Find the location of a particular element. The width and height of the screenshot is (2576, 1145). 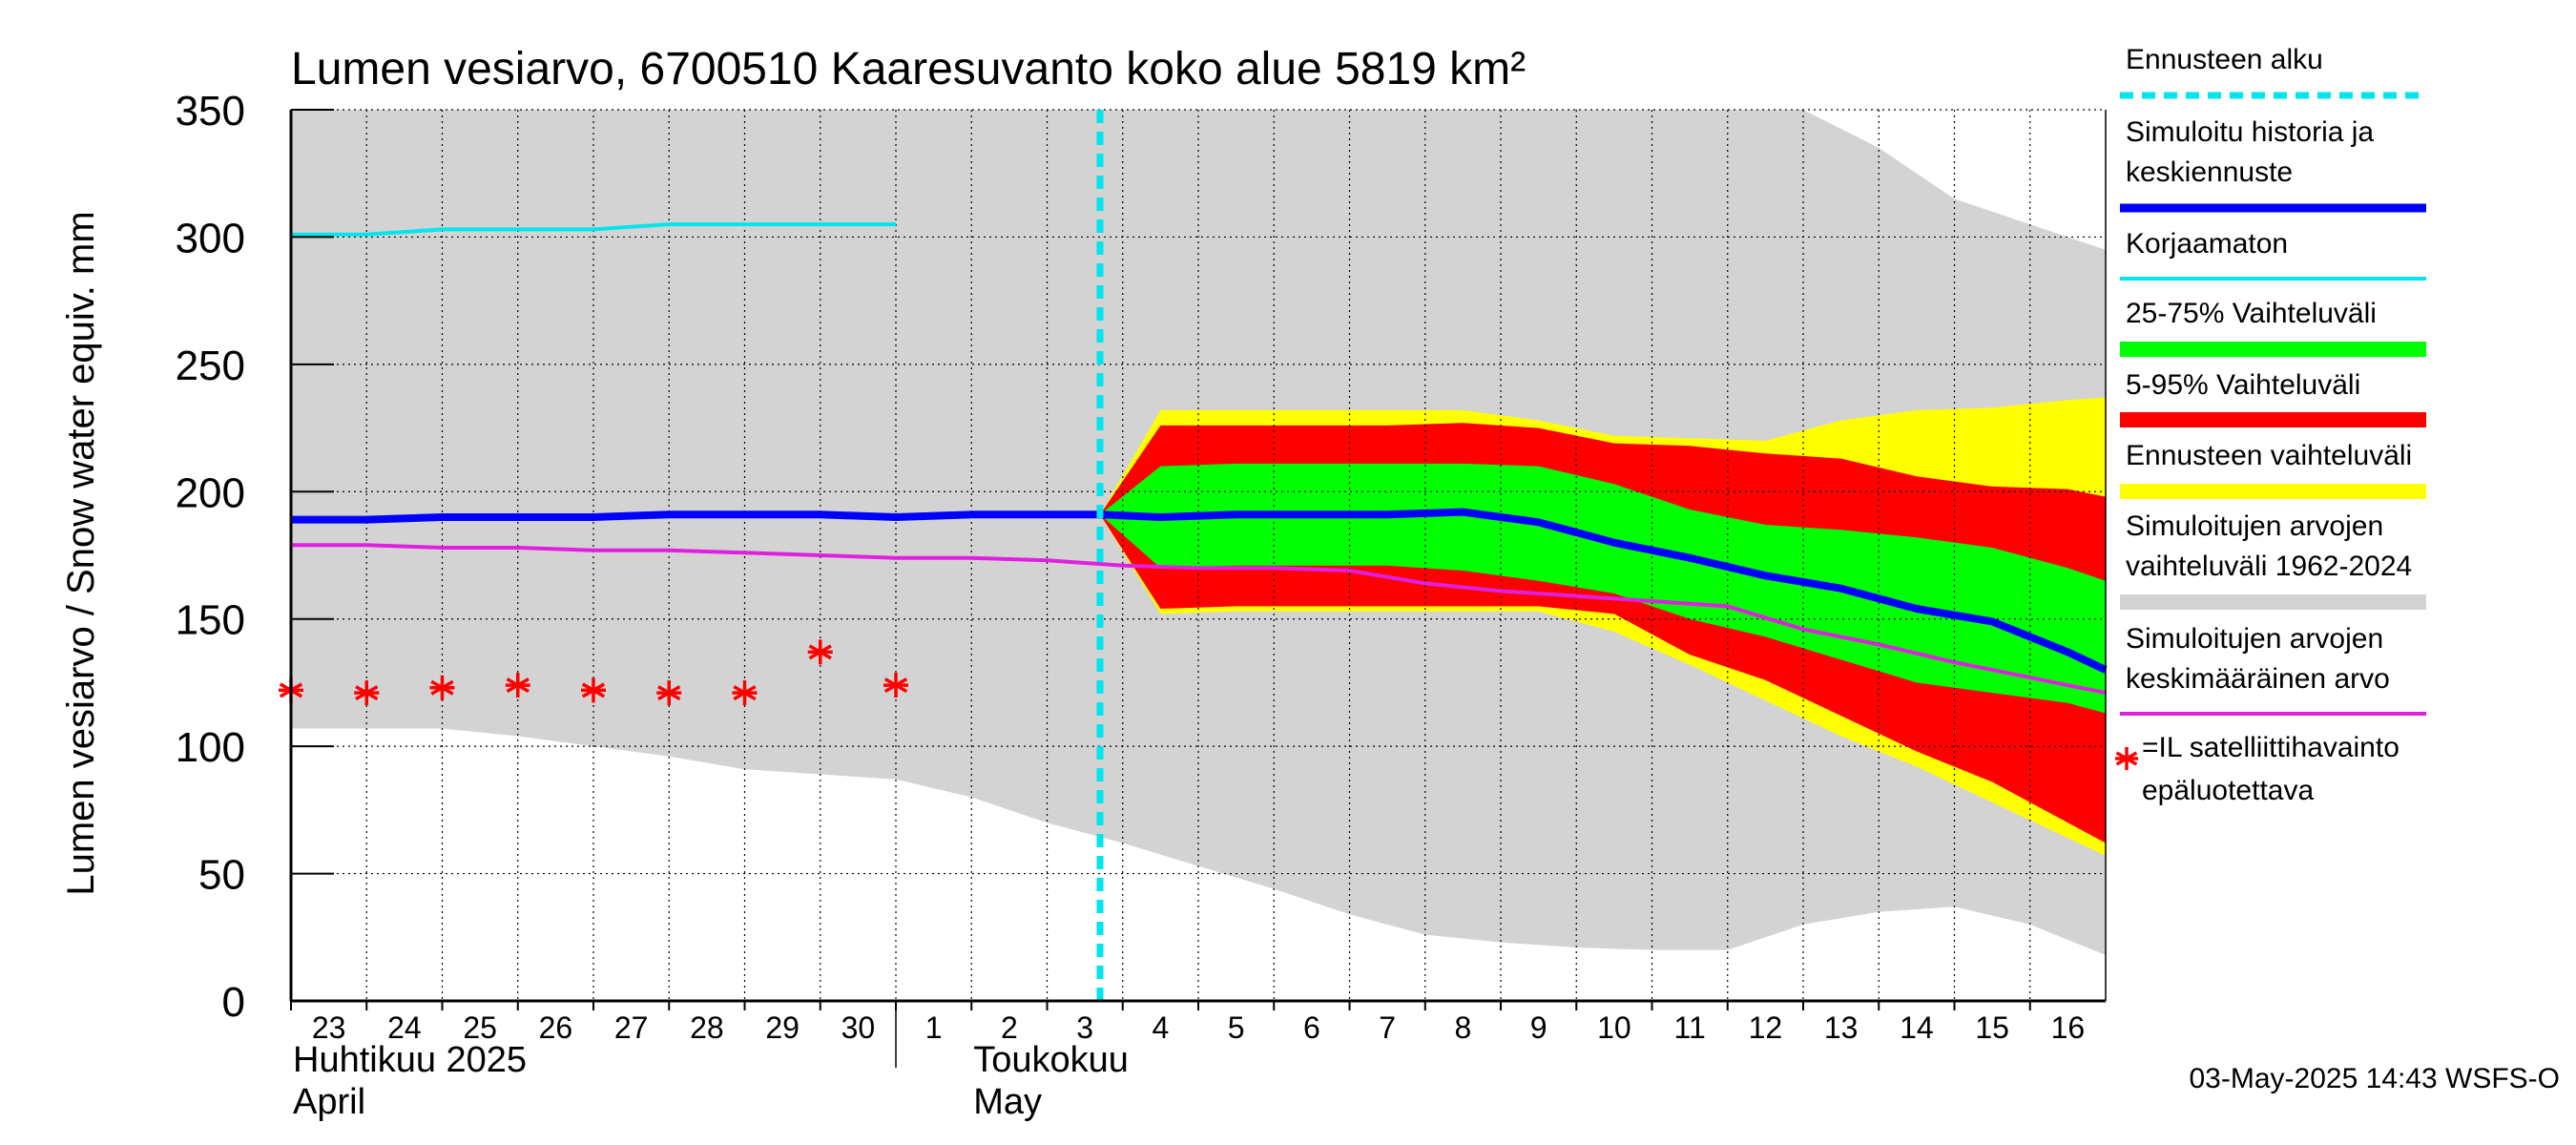

legend-label: =IL satelliittihavainto is located at coordinates (2270, 747).